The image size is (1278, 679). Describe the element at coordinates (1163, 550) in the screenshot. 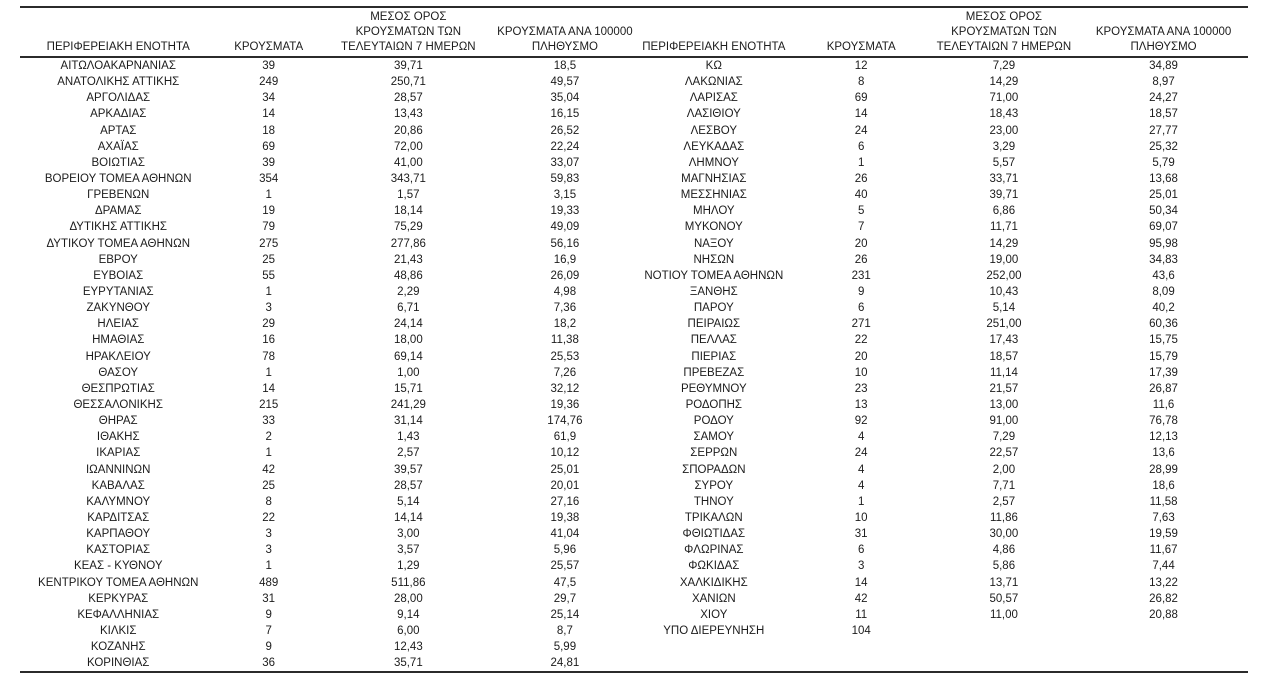

I see `per100k-cell: 11,67` at that location.